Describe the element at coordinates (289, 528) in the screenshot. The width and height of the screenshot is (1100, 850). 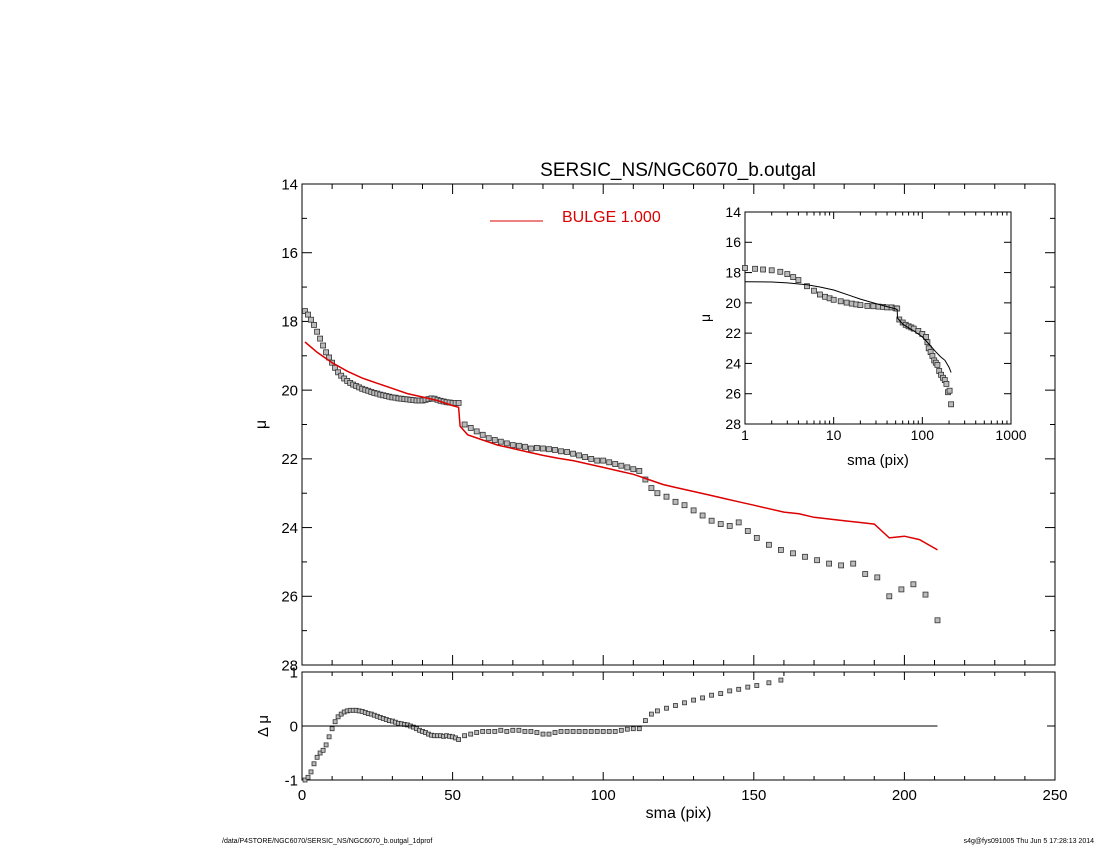
I see `y-tick-label: 24` at that location.